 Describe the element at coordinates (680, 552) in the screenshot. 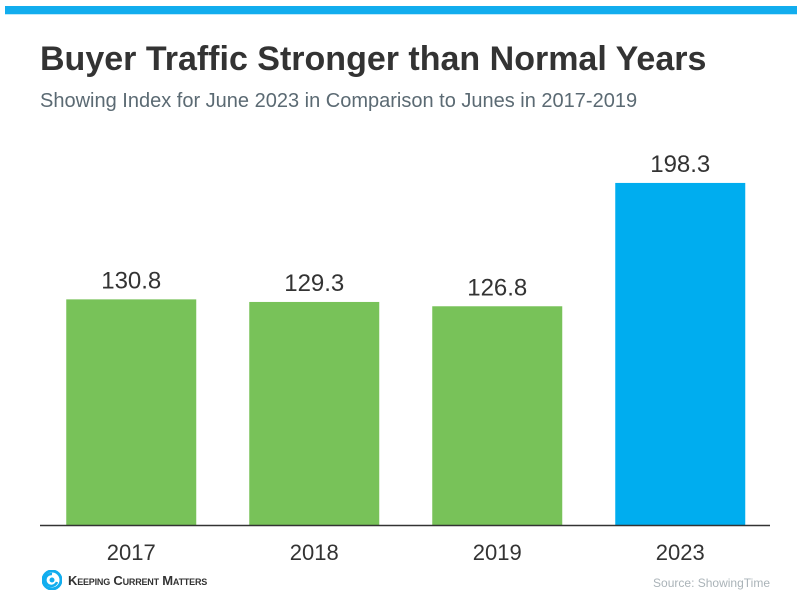

I see `x-tick-label-2023: 2023` at that location.